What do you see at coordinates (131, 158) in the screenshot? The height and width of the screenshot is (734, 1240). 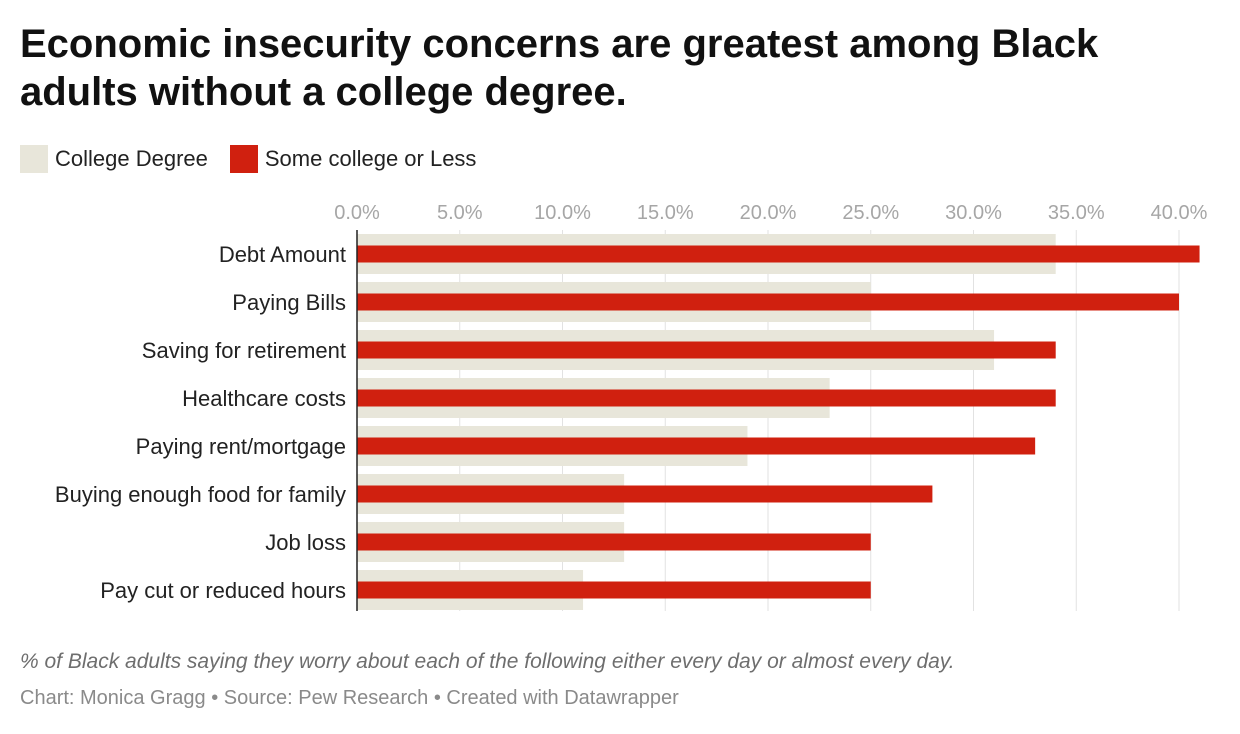 I see `legend-label-college-degree: College Degree` at bounding box center [131, 158].